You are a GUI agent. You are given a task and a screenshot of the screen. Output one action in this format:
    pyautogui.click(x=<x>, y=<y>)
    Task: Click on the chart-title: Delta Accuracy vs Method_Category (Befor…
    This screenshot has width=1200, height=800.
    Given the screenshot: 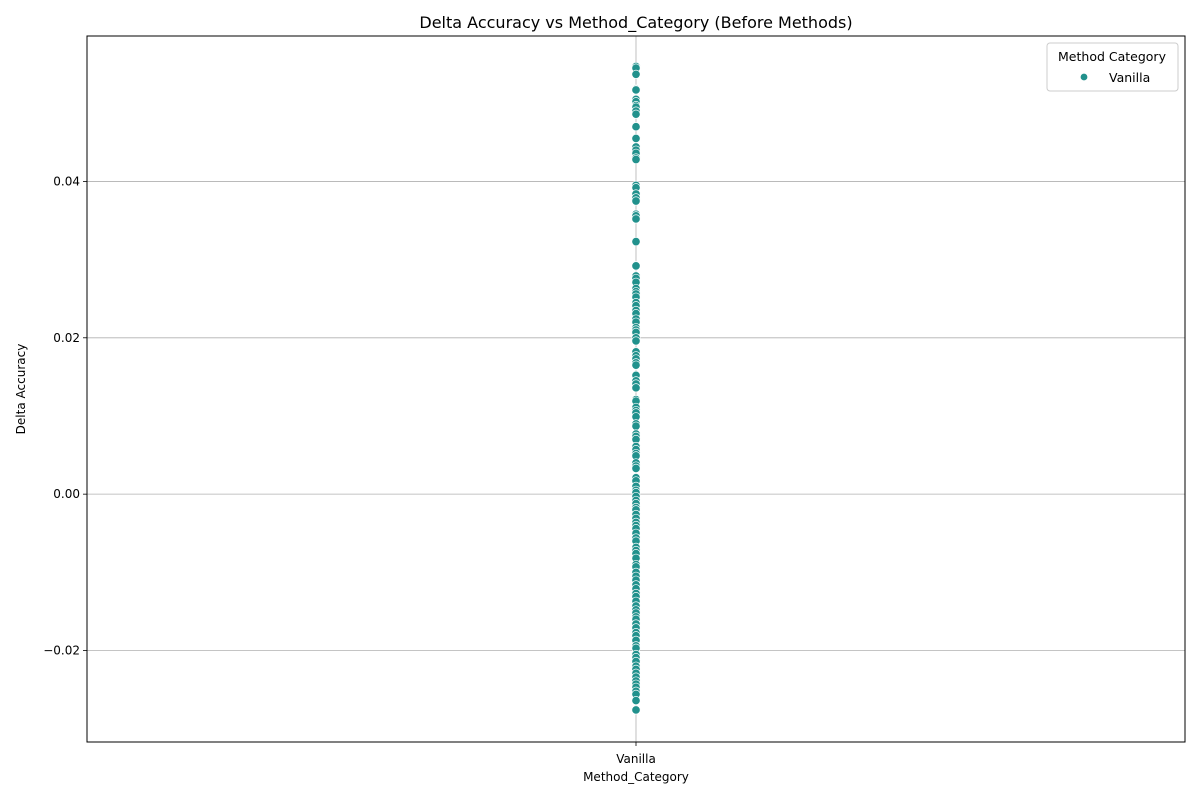 What is the action you would take?
    pyautogui.click(x=635, y=23)
    